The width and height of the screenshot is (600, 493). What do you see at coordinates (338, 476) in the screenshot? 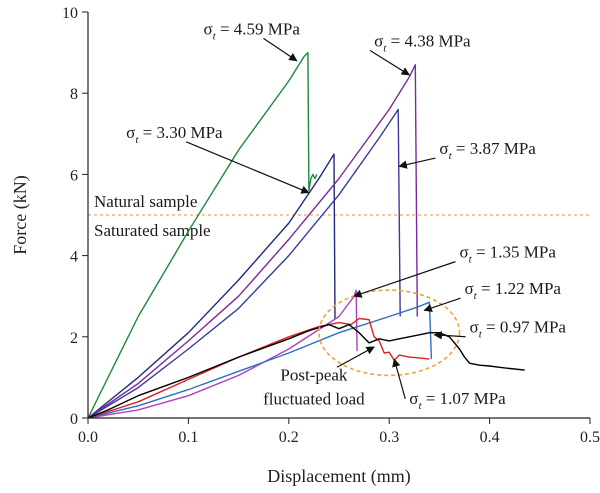
I see `x-axis-title: Displacement (mm)` at bounding box center [338, 476].